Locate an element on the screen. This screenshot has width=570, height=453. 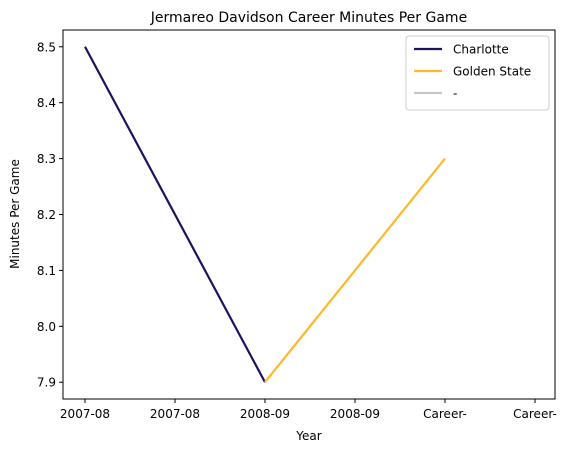
legend-box is located at coordinates (477, 73).